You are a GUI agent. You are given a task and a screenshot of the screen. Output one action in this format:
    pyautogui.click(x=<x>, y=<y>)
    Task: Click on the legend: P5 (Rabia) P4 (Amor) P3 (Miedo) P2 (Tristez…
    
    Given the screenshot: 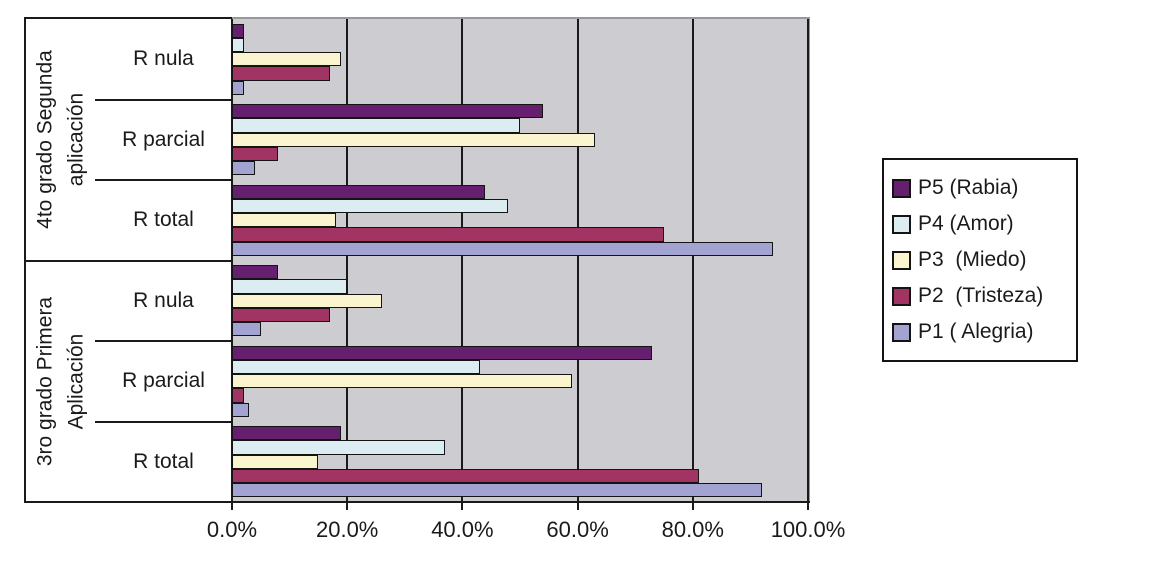 What is the action you would take?
    pyautogui.click(x=980, y=260)
    